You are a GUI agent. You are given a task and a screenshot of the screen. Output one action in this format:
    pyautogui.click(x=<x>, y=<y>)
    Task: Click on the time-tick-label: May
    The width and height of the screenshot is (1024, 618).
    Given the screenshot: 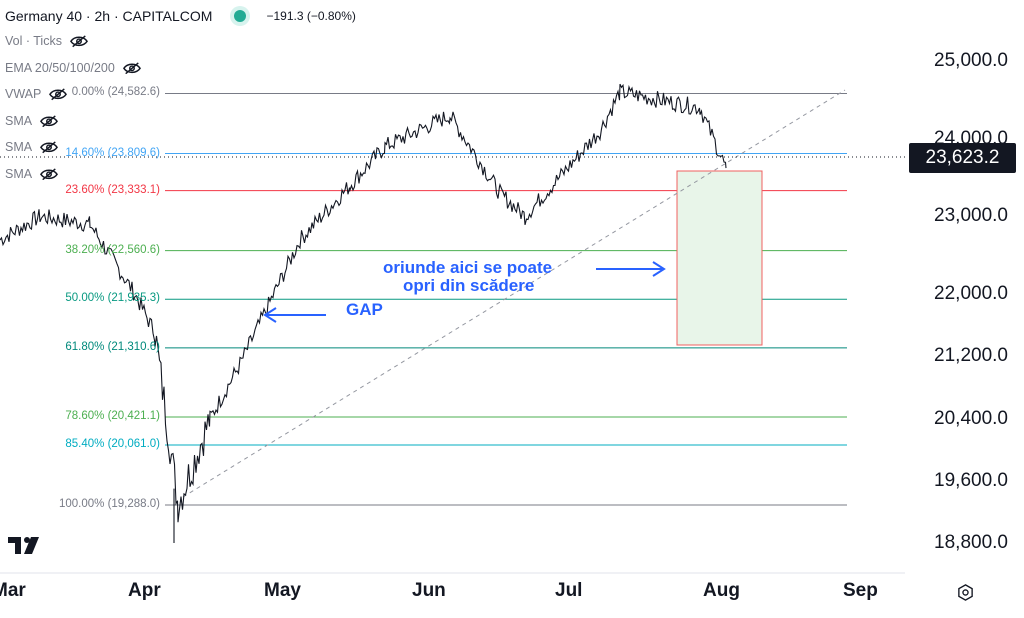 What is the action you would take?
    pyautogui.click(x=282, y=590)
    